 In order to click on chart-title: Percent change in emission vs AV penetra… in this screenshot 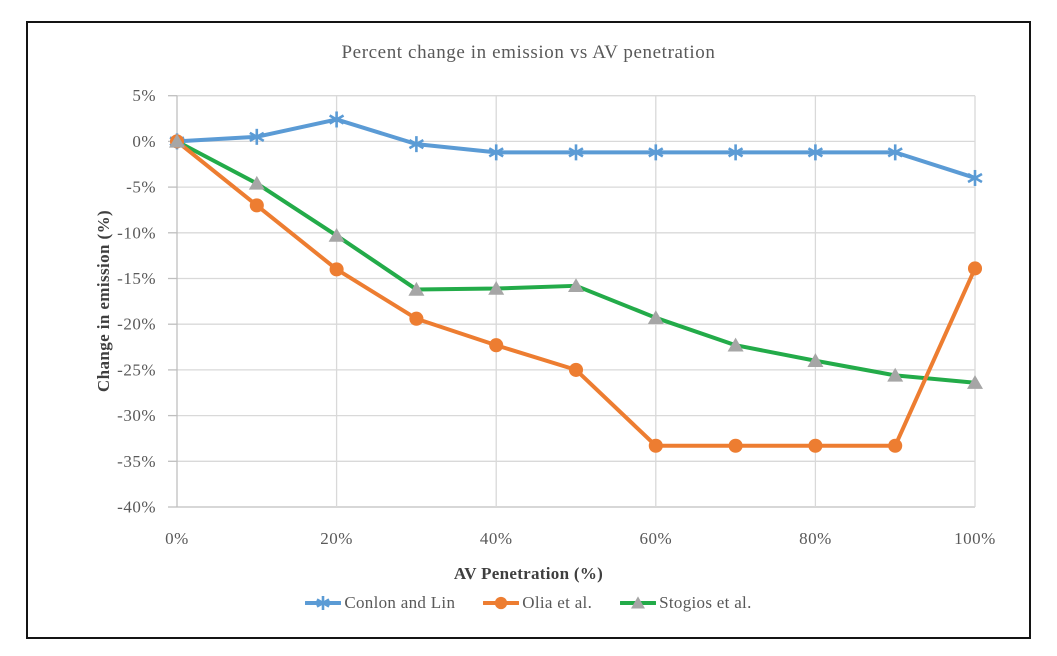, I will do `click(528, 52)`.